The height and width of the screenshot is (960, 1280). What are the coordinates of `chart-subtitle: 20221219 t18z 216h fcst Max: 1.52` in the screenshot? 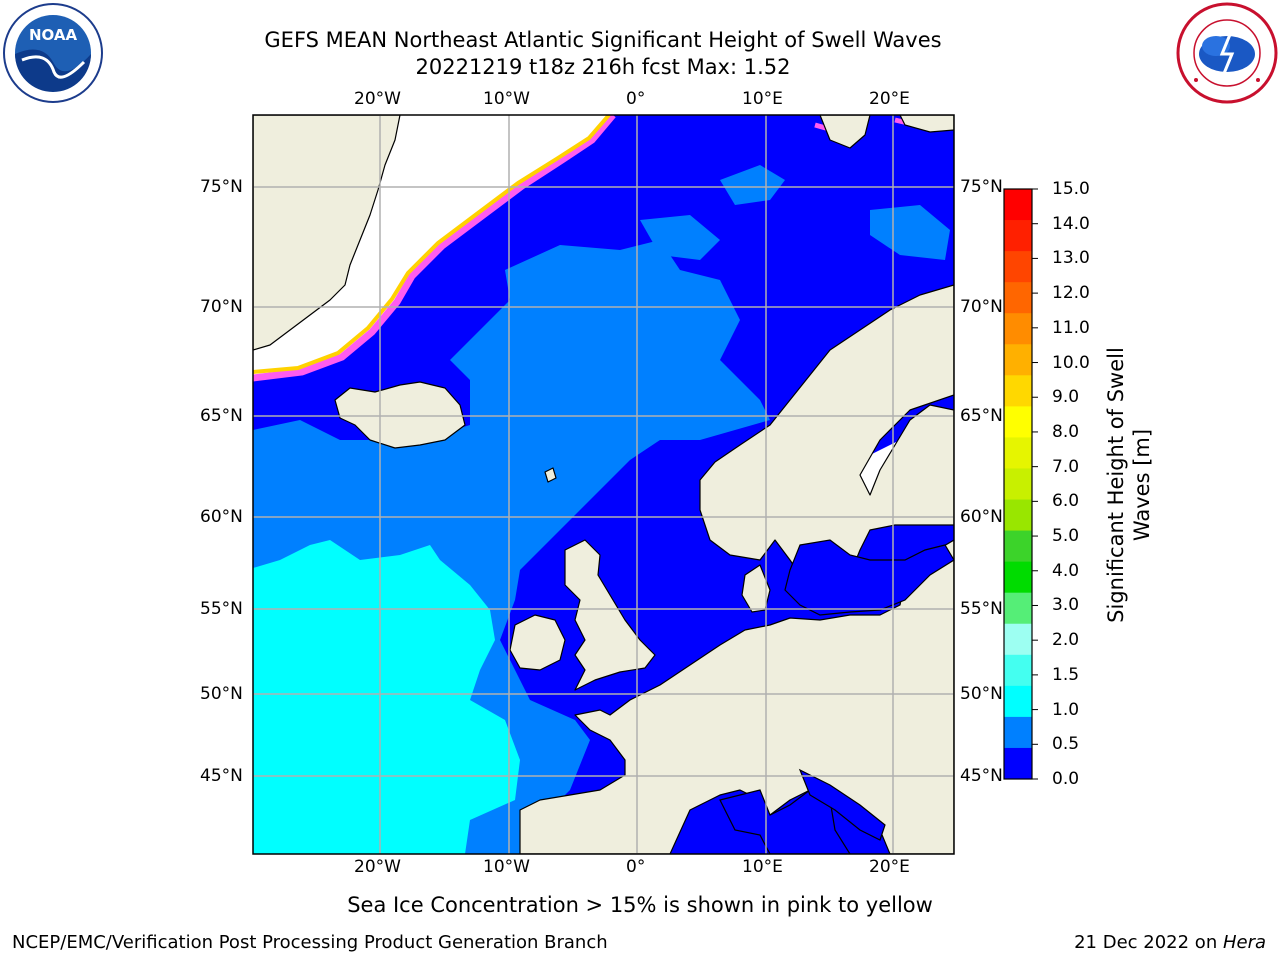 It's located at (603, 67).